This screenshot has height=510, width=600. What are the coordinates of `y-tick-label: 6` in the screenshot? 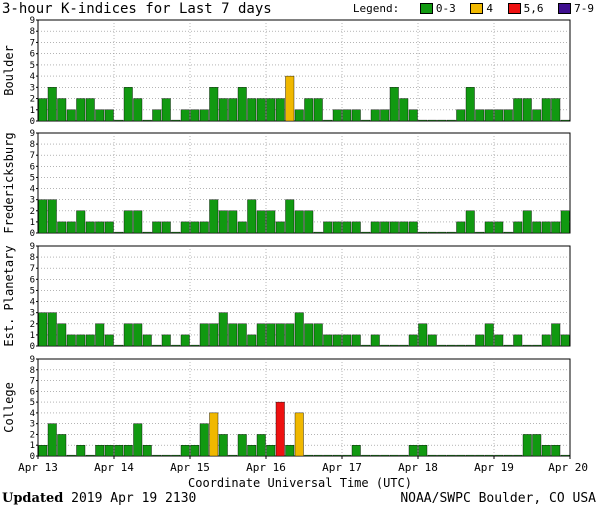 It's located at (32, 167).